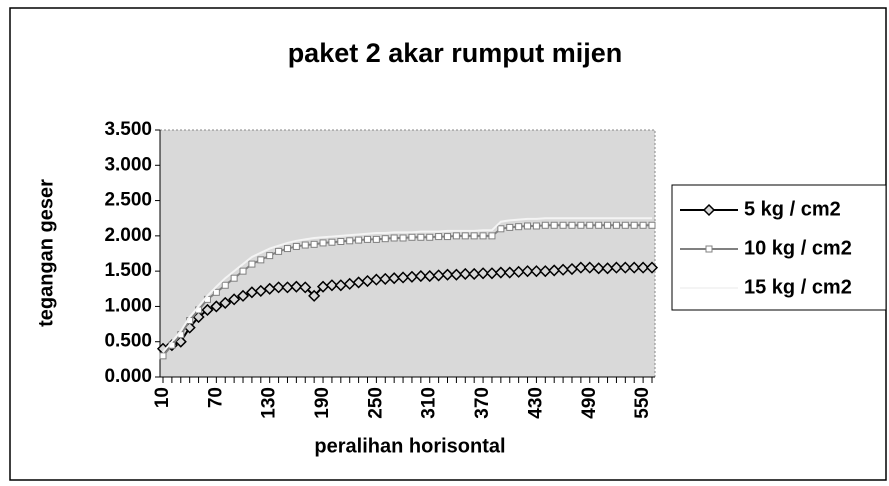  I want to click on x-tick-label: 10, so click(162, 397).